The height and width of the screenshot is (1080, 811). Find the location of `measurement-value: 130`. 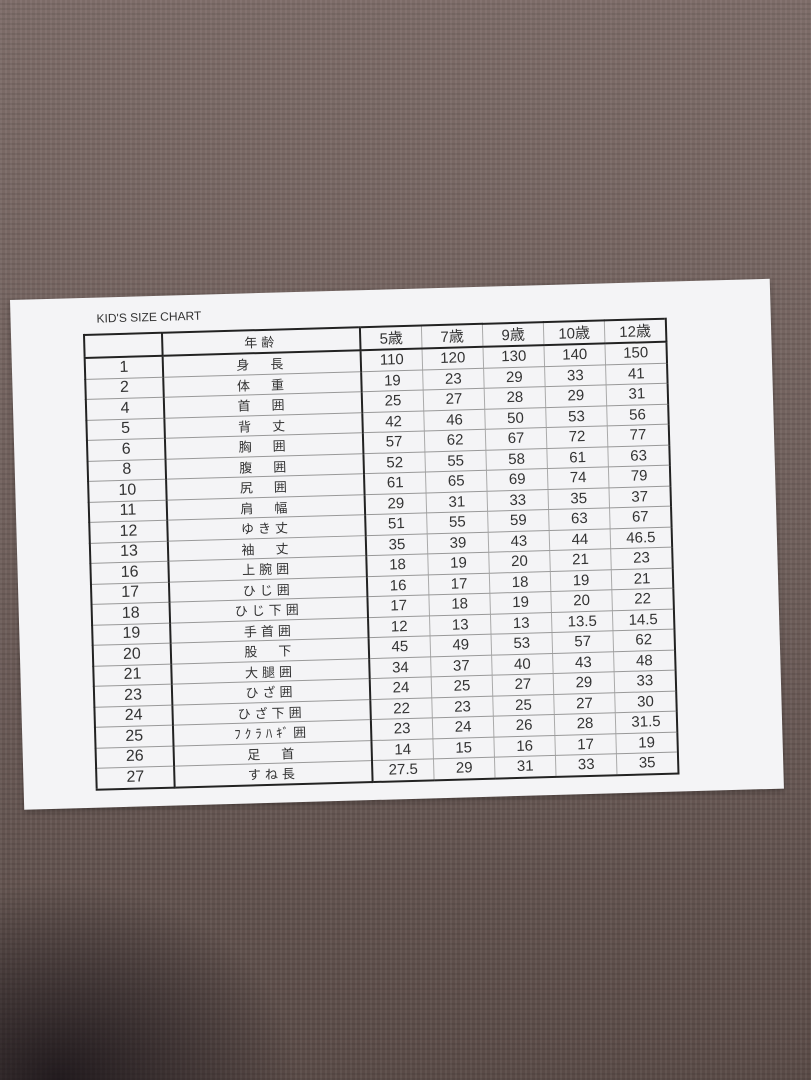

measurement-value: 130 is located at coordinates (513, 356).